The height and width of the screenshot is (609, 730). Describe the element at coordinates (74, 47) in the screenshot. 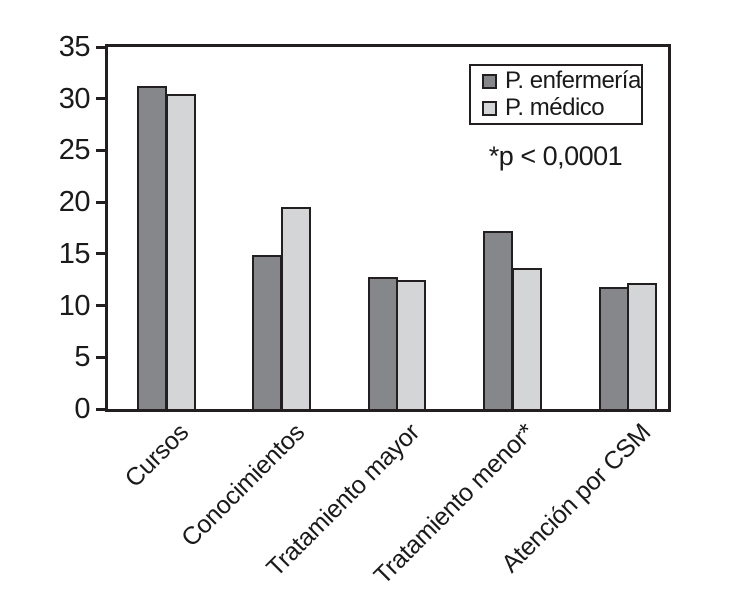

I see `y-axis-tick-label: 35` at that location.